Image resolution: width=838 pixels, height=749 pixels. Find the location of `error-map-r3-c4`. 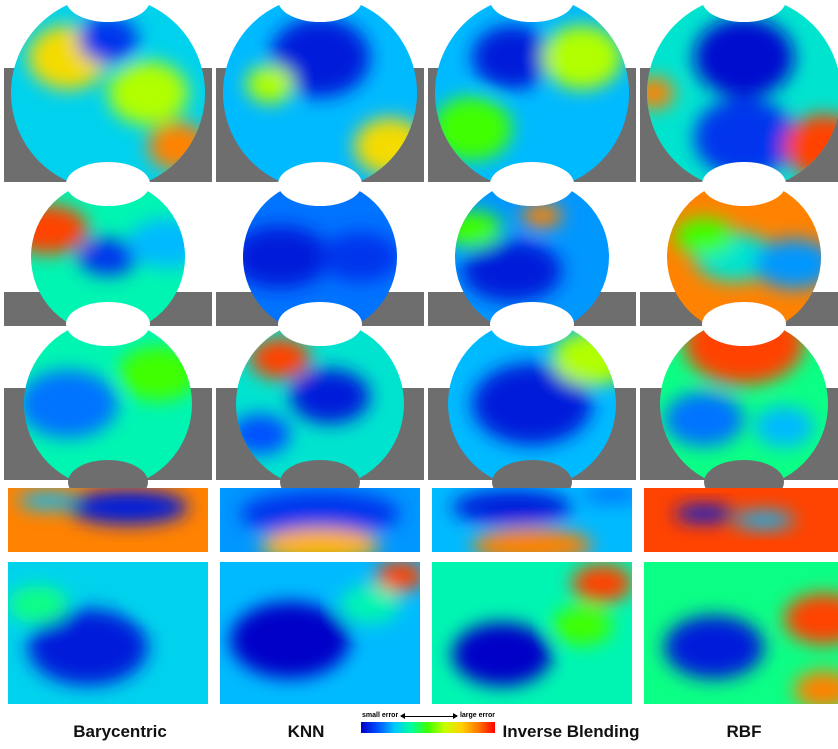

error-map-r3-c4 is located at coordinates (739, 403).